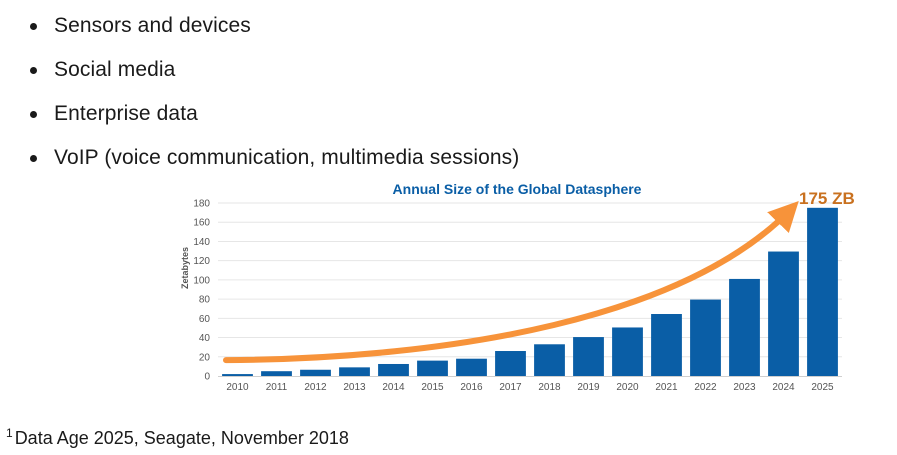  I want to click on y-tick-label: 80, so click(205, 300).